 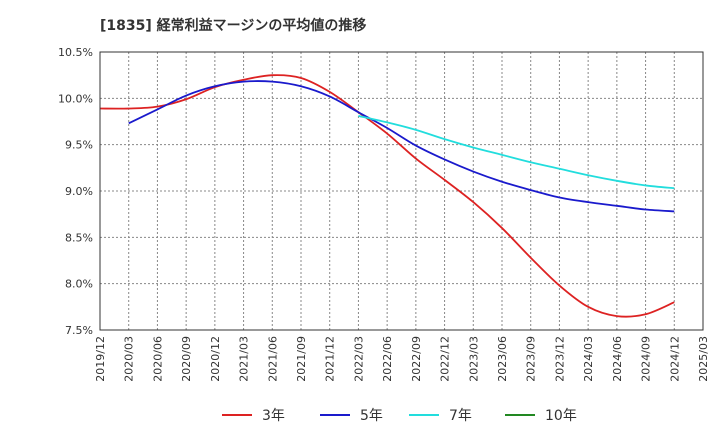 What do you see at coordinates (559, 359) in the screenshot?
I see `x-tick-label: 2023/12` at bounding box center [559, 359].